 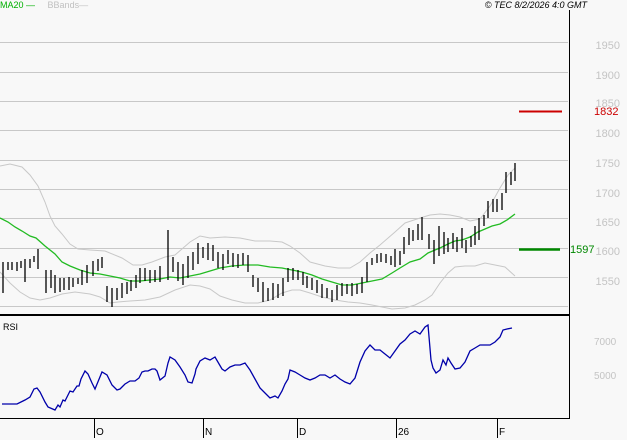 I want to click on rsi-panel-title: RSI, so click(x=11, y=327).